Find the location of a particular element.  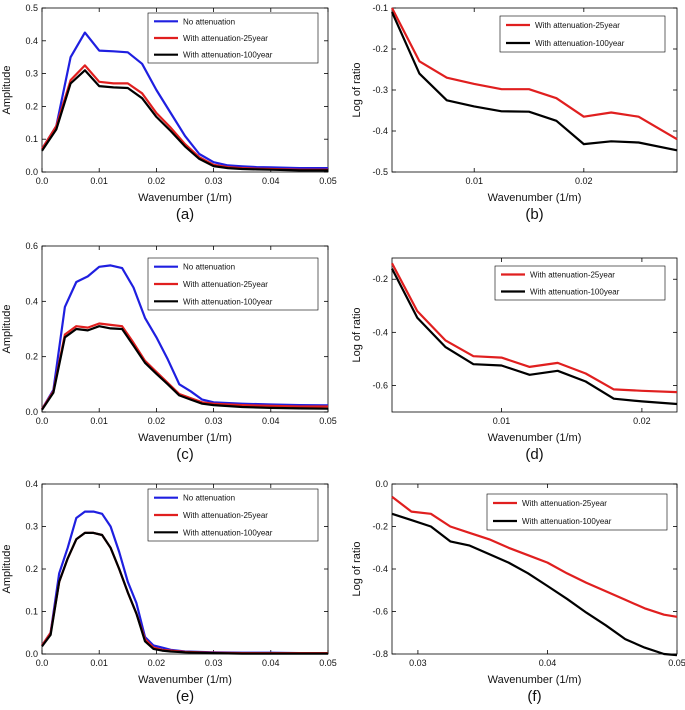

panel-label: (c) is located at coordinates (185, 454).